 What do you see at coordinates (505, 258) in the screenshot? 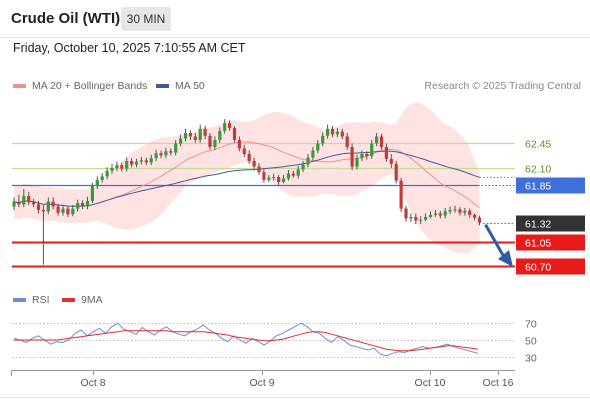
I see `forecast-arrow-head` at bounding box center [505, 258].